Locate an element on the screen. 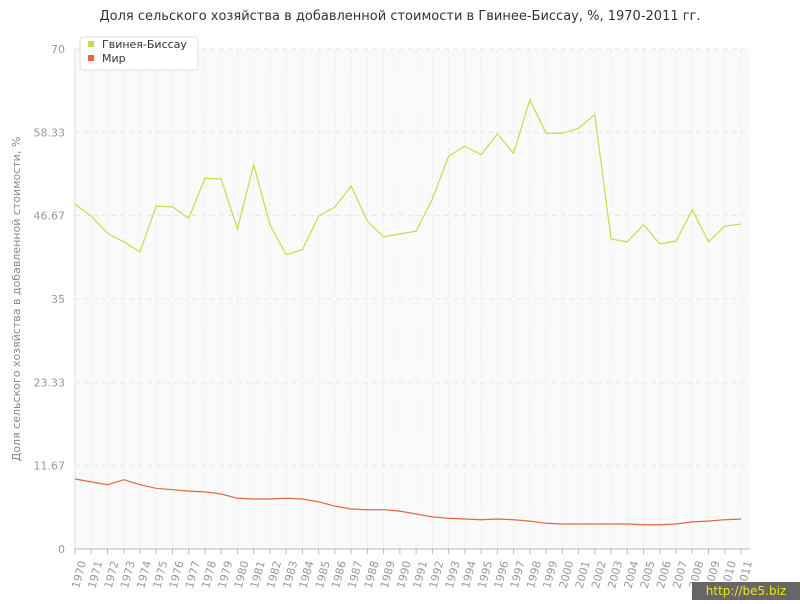 The image size is (800, 604). y-tick-label: 58.33 is located at coordinates (50, 132).